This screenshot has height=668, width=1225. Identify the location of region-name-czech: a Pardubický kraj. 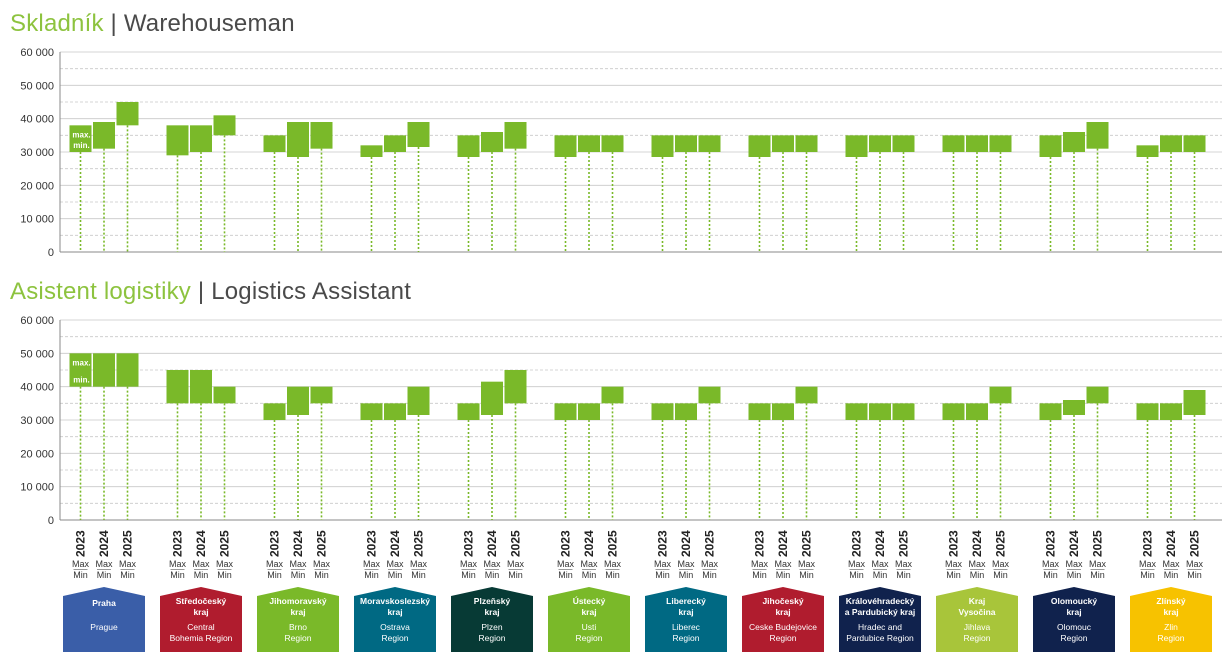
(880, 612).